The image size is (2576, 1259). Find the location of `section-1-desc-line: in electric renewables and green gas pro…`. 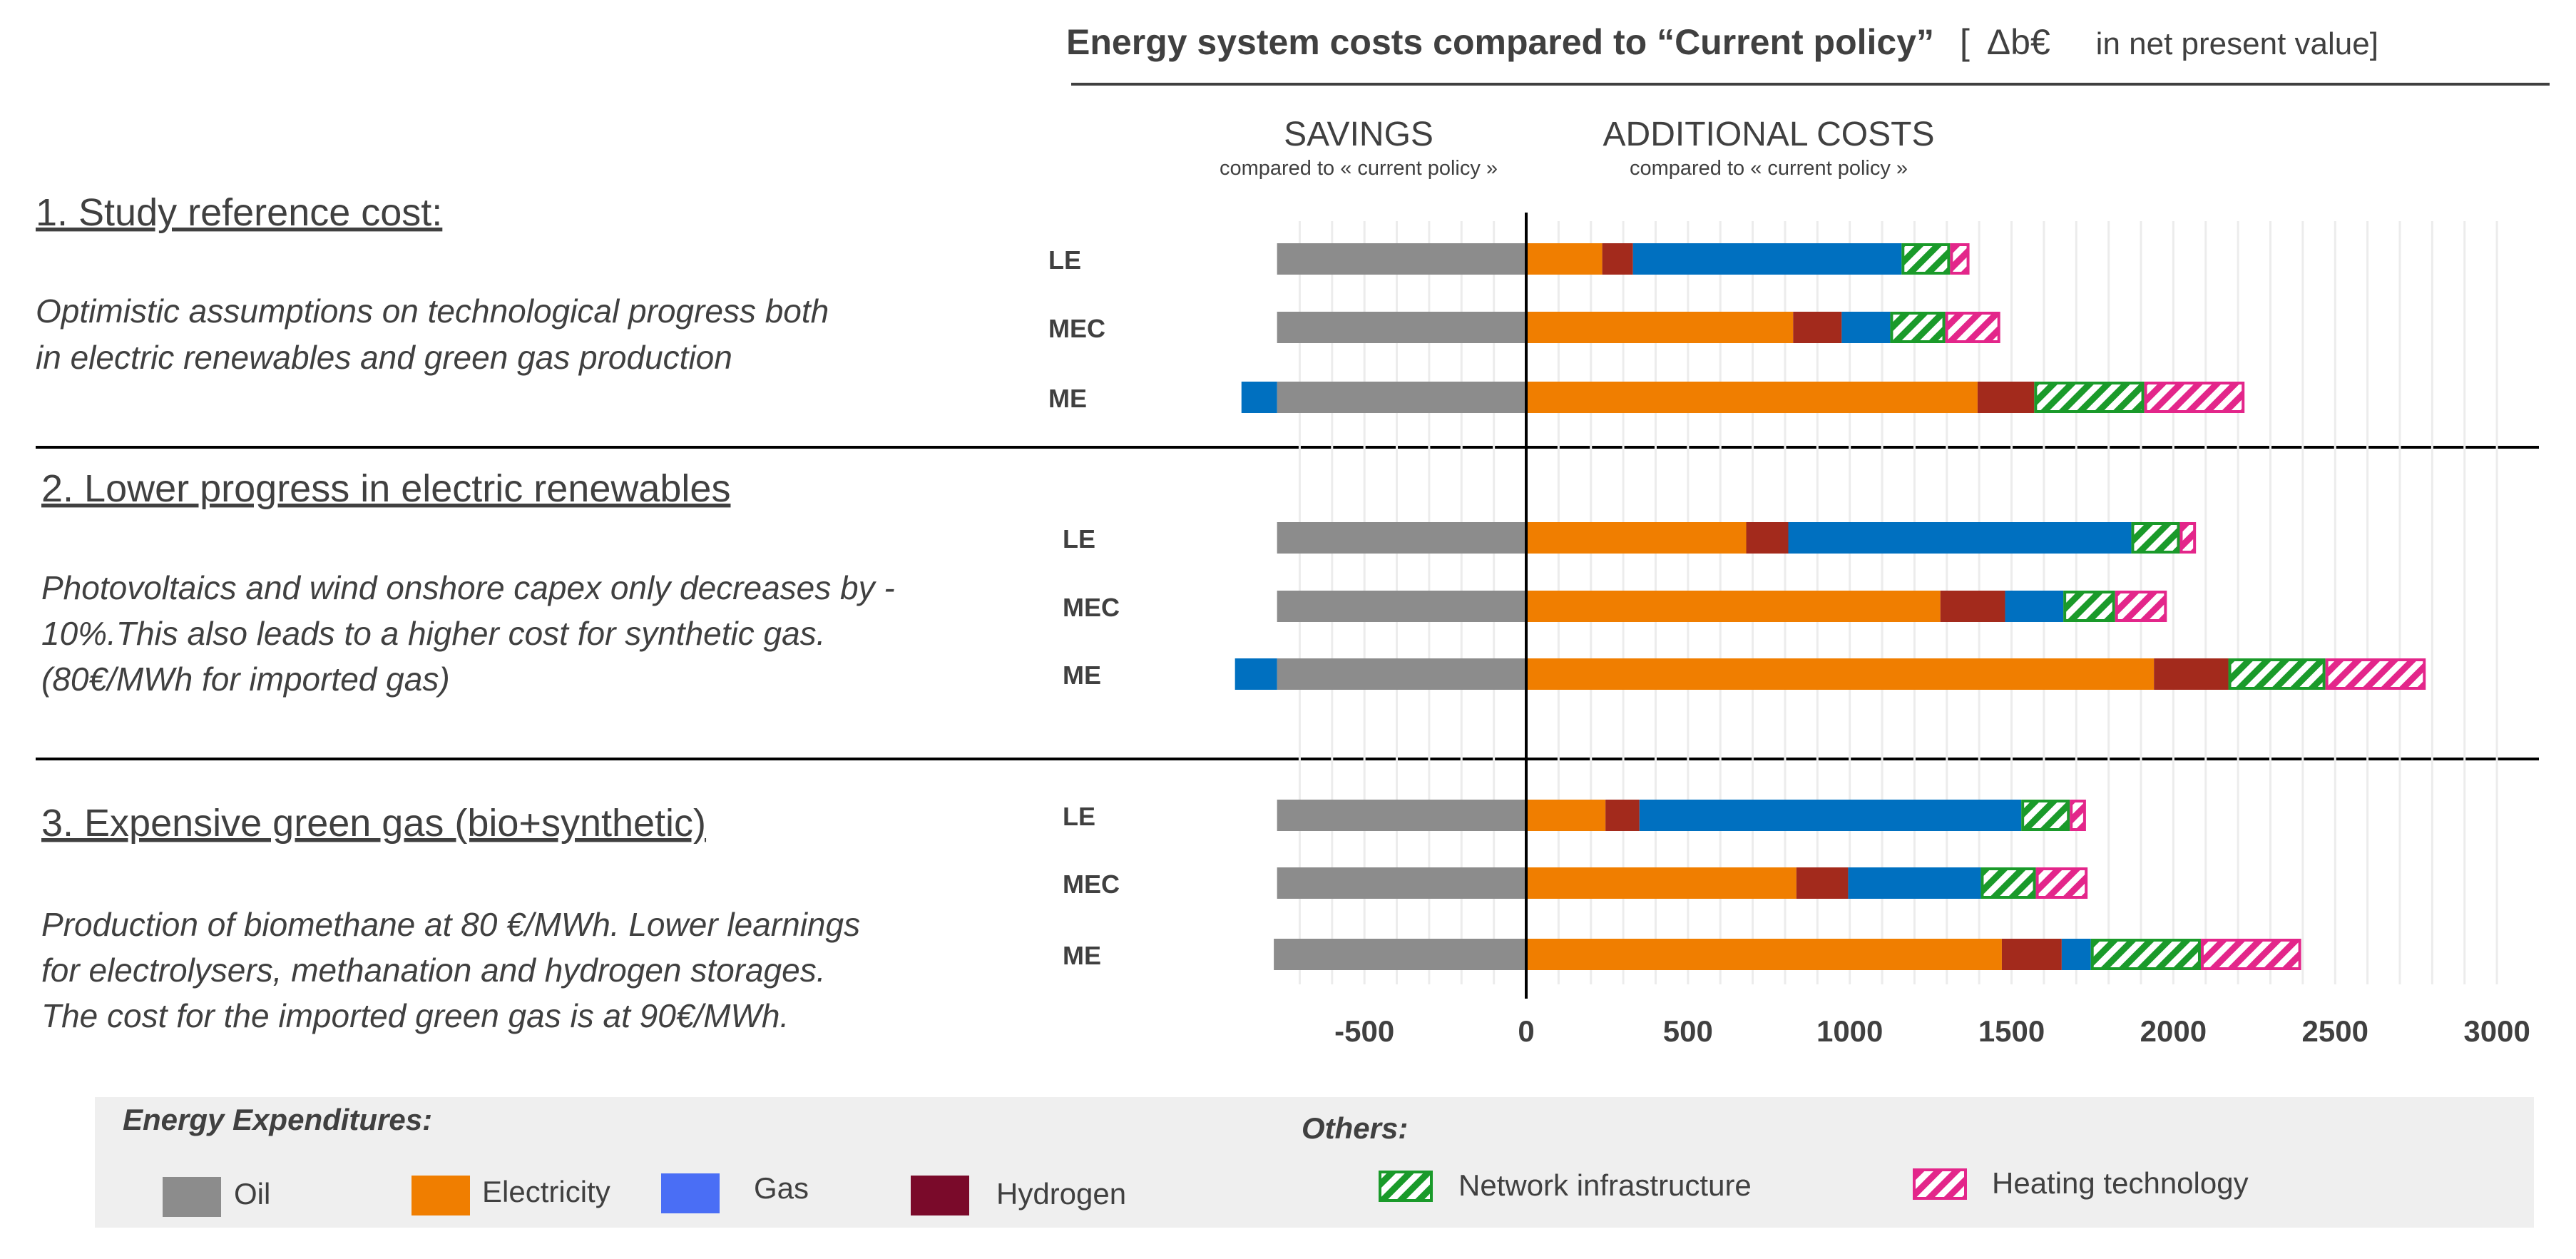

section-1-desc-line: in electric renewables and green gas pro… is located at coordinates (384, 357).